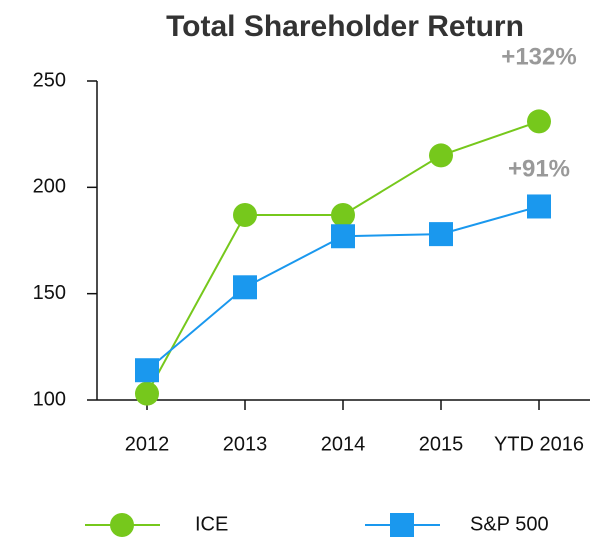  I want to click on y-tick-label: 250, so click(49, 80).